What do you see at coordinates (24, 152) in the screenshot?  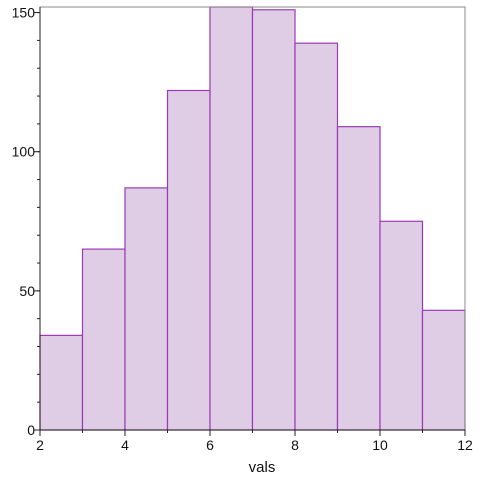 I see `y-tick-label: 100` at bounding box center [24, 152].